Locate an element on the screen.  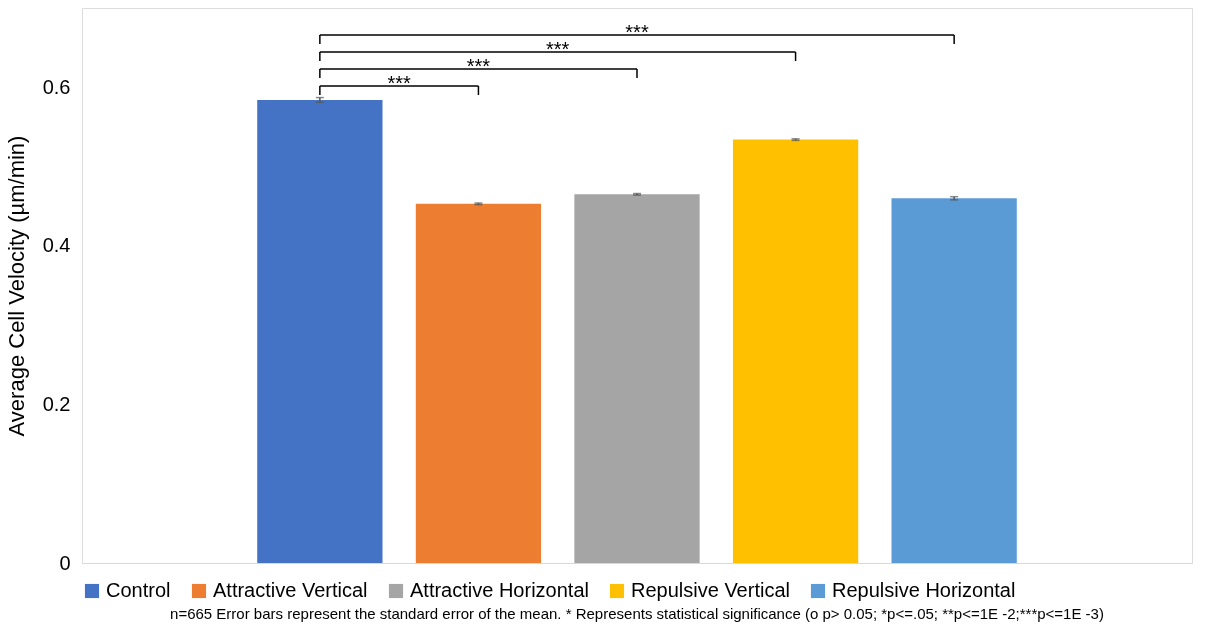
legend-label: Repulsive Vertical is located at coordinates (710, 590).